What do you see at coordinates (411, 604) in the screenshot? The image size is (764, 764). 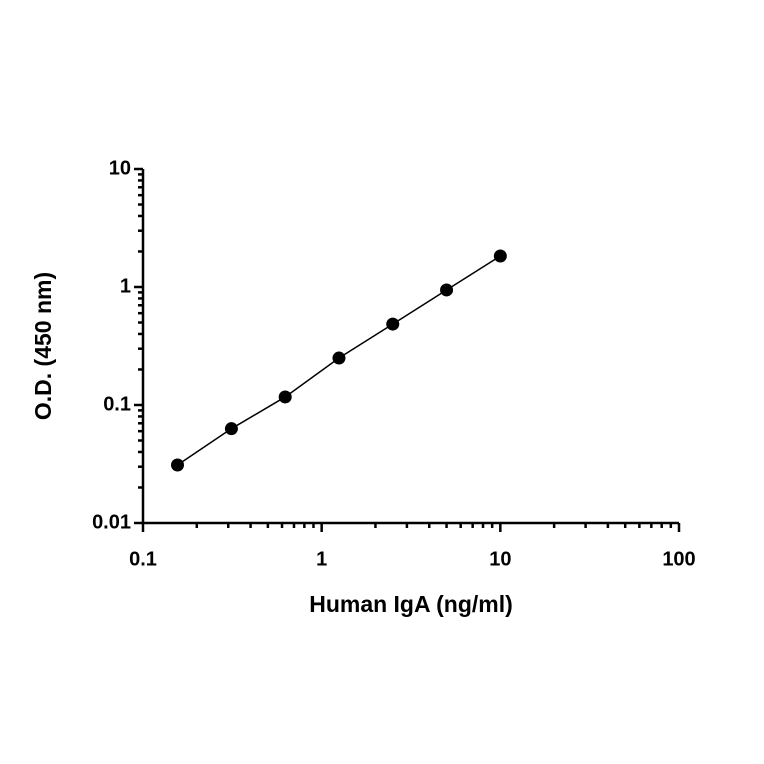 I see `x-axis-label: Human IgA (ng/ml)` at bounding box center [411, 604].